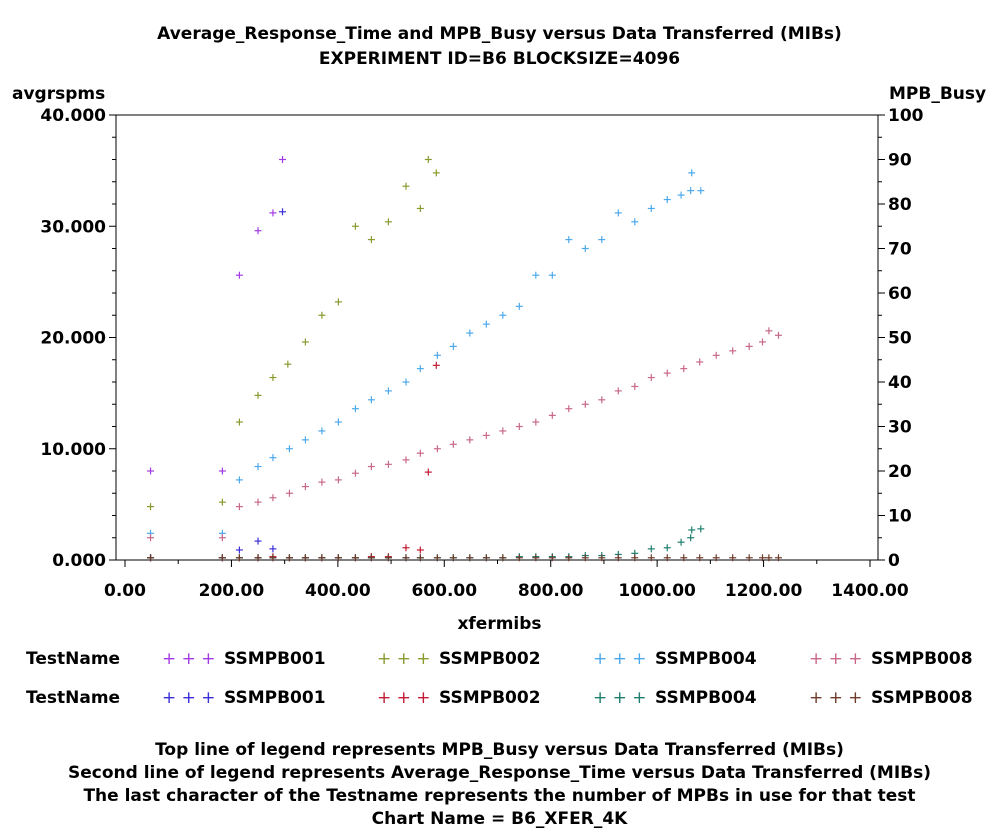 The width and height of the screenshot is (999, 833). I want to click on x-tick-label: 800.00, so click(551, 591).